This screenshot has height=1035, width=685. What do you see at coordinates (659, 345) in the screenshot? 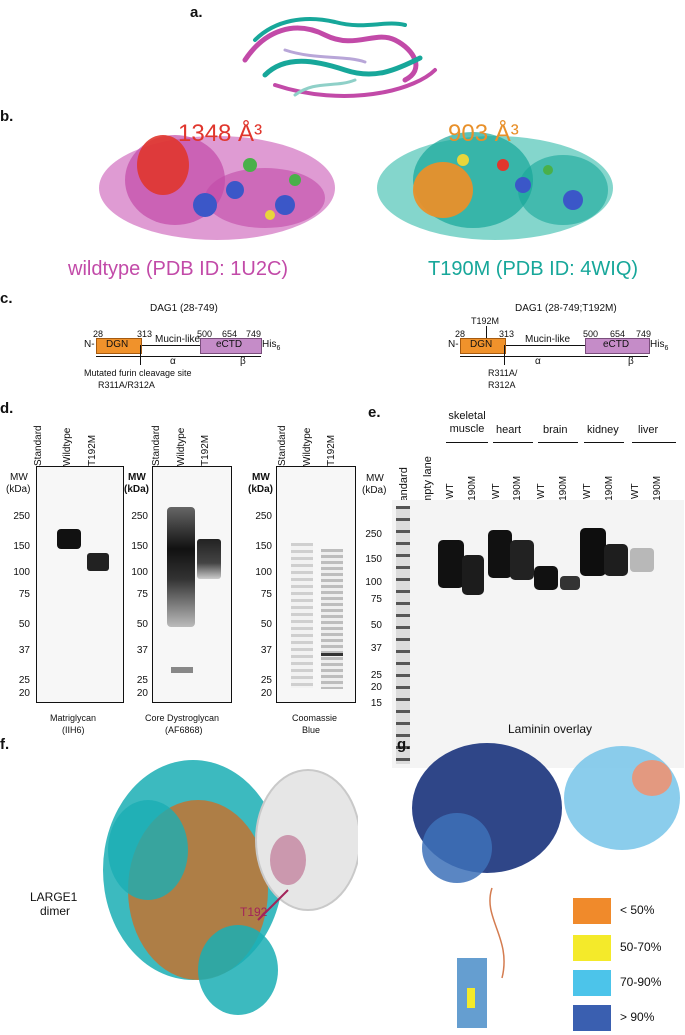
I see `construct-right-his-tag: His6` at bounding box center [659, 345].